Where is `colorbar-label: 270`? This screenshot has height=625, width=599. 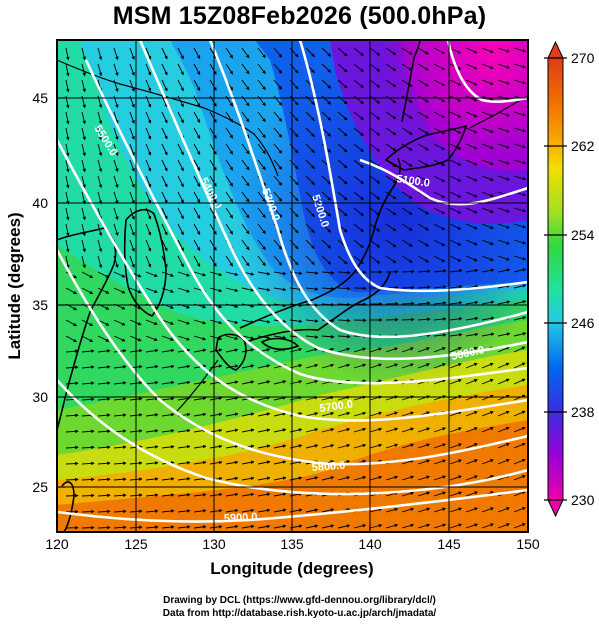
colorbar-label: 270 is located at coordinates (583, 58).